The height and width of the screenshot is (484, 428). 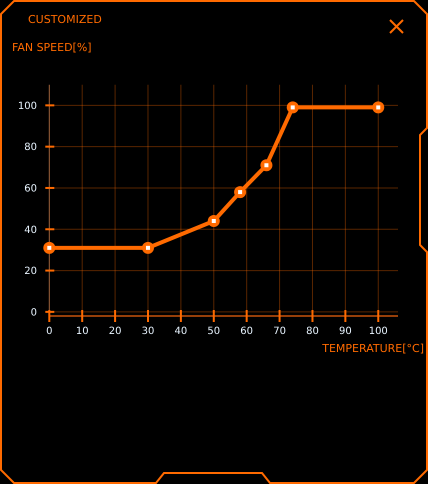 I want to click on x-tick-label: 80, so click(x=312, y=331).